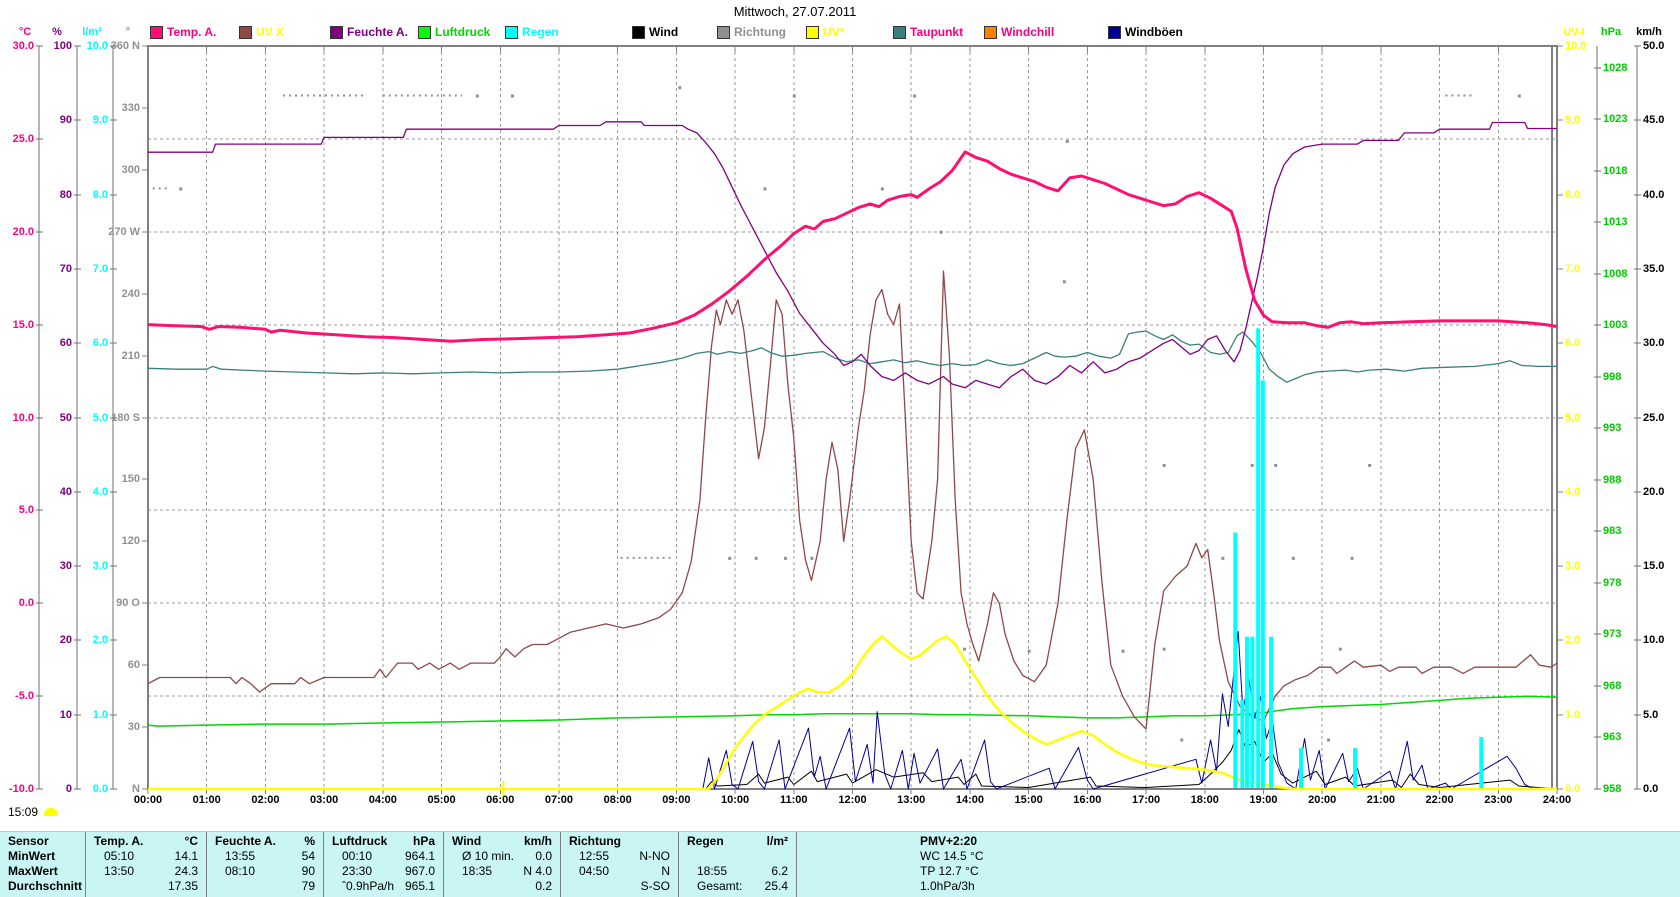  Describe the element at coordinates (419, 871) in the screenshot. I see `stat-cell: 967.0` at that location.